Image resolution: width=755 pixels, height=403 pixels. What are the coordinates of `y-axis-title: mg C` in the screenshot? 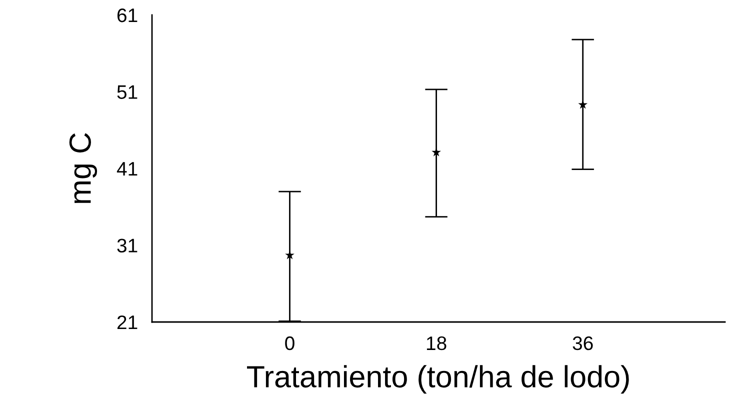 It's located at (83, 168).